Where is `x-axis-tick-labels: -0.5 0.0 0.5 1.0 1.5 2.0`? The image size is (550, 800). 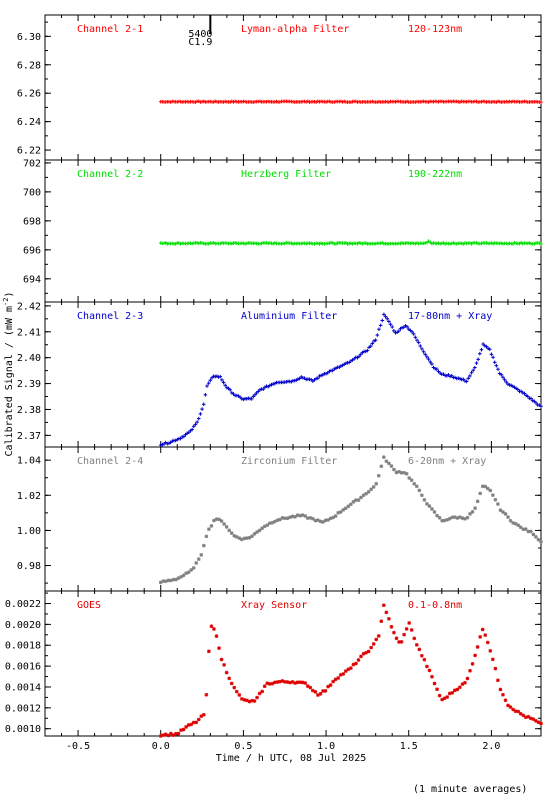
x-axis-tick-labels: -0.5 0.0 0.5 1.0 1.5 2.0 is located at coordinates (283, 746).